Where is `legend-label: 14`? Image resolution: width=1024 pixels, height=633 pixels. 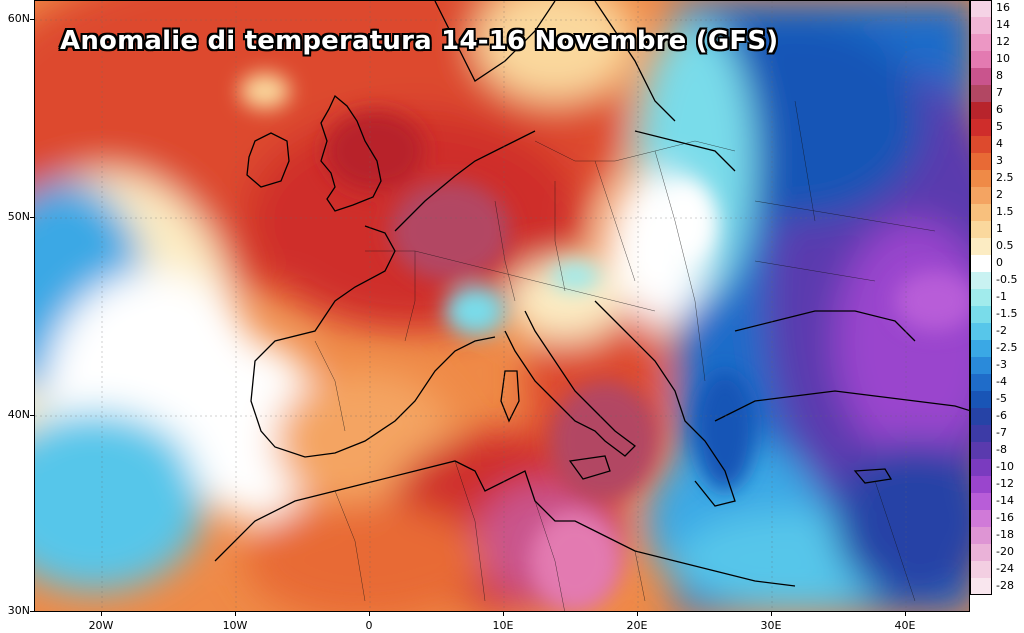
legend-label: 14 is located at coordinates (1003, 24).